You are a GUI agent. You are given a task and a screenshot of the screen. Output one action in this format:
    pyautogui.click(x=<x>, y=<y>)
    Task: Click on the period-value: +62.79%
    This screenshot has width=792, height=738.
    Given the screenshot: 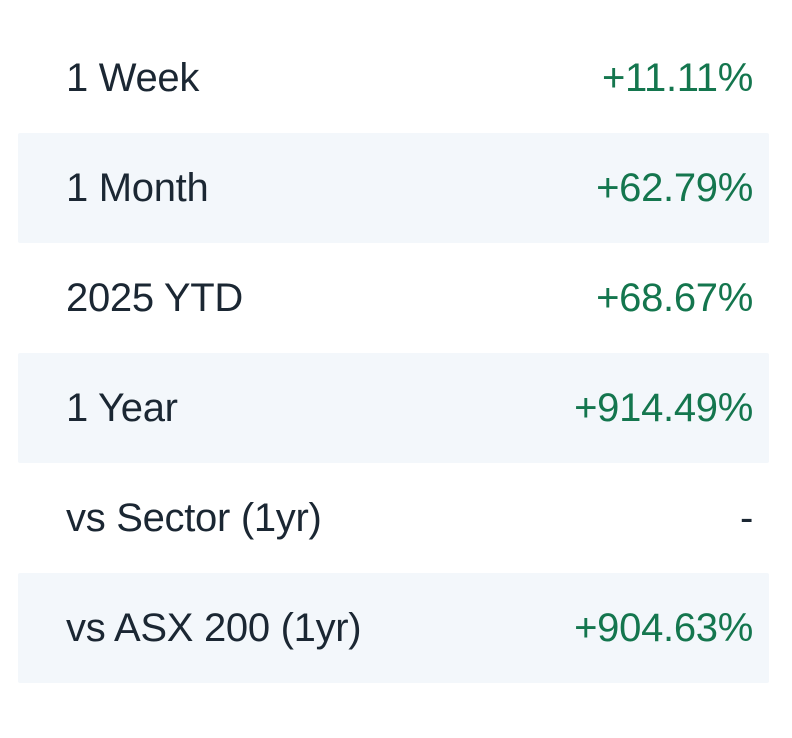 What is the action you would take?
    pyautogui.click(x=674, y=187)
    